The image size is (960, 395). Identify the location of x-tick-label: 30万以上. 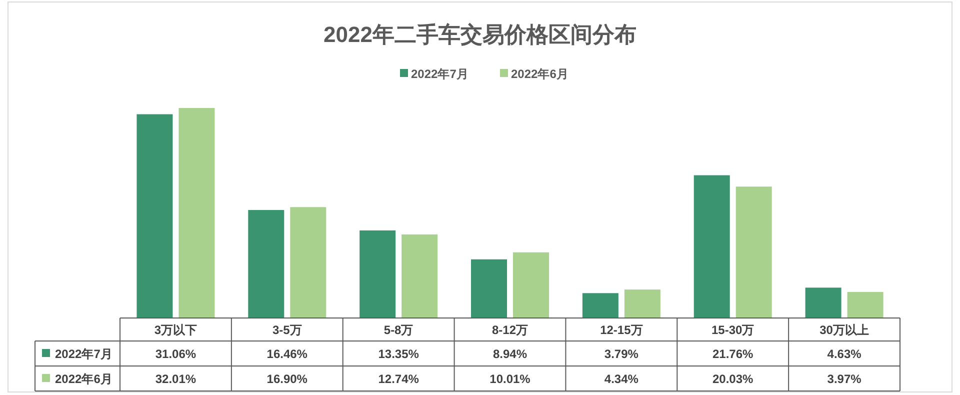
(844, 330).